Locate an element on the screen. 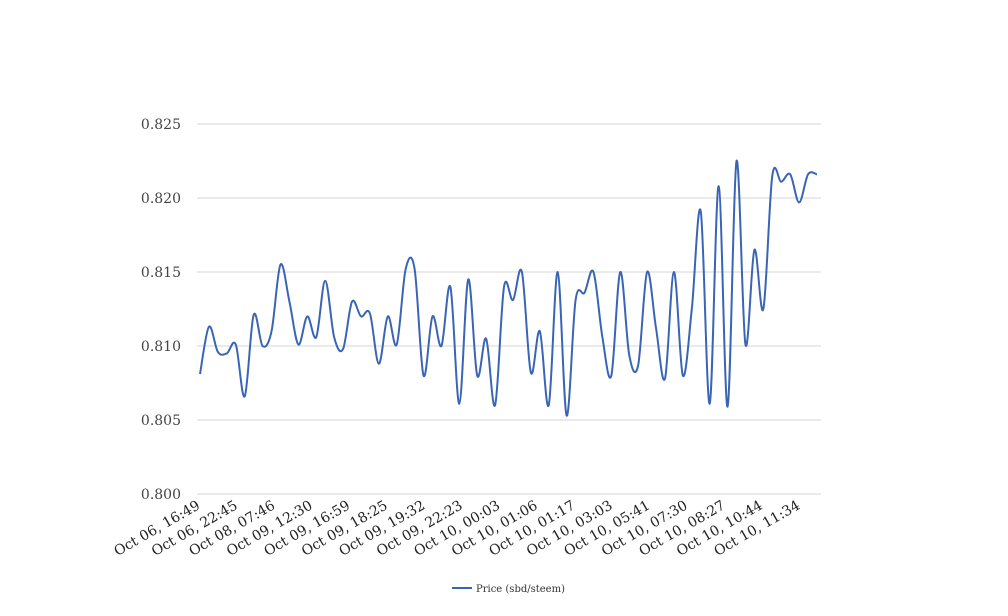 The image size is (1008, 616). y-tick-label: 0.815 is located at coordinates (161, 273).